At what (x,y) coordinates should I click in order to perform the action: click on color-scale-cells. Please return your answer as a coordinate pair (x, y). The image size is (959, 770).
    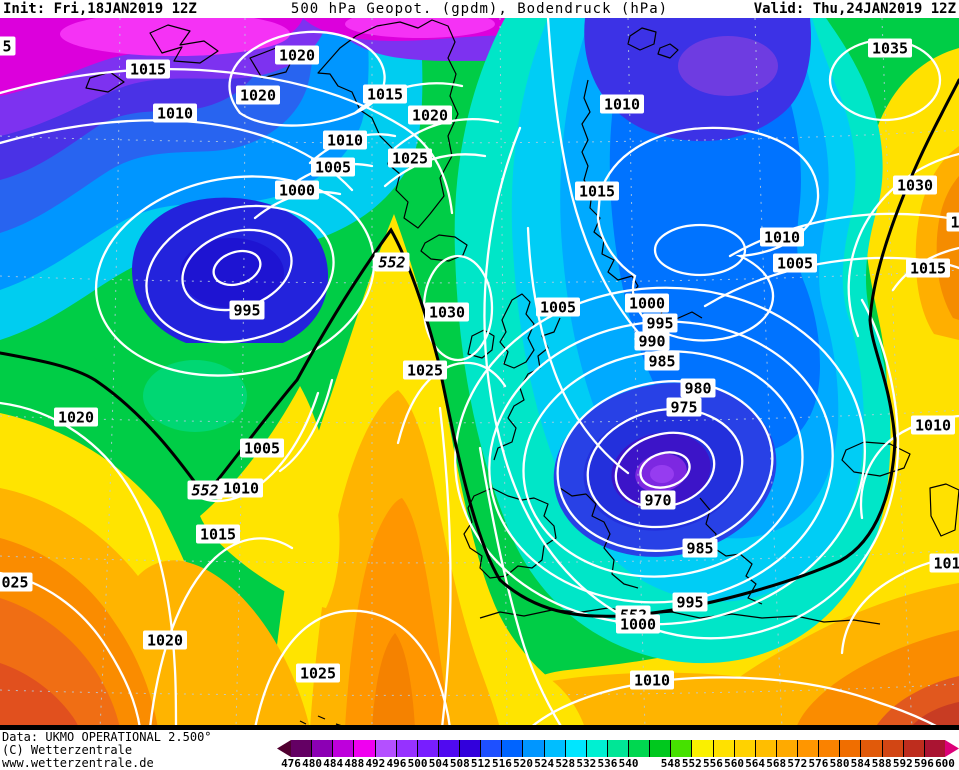
    Looking at the image, I should click on (618, 748).